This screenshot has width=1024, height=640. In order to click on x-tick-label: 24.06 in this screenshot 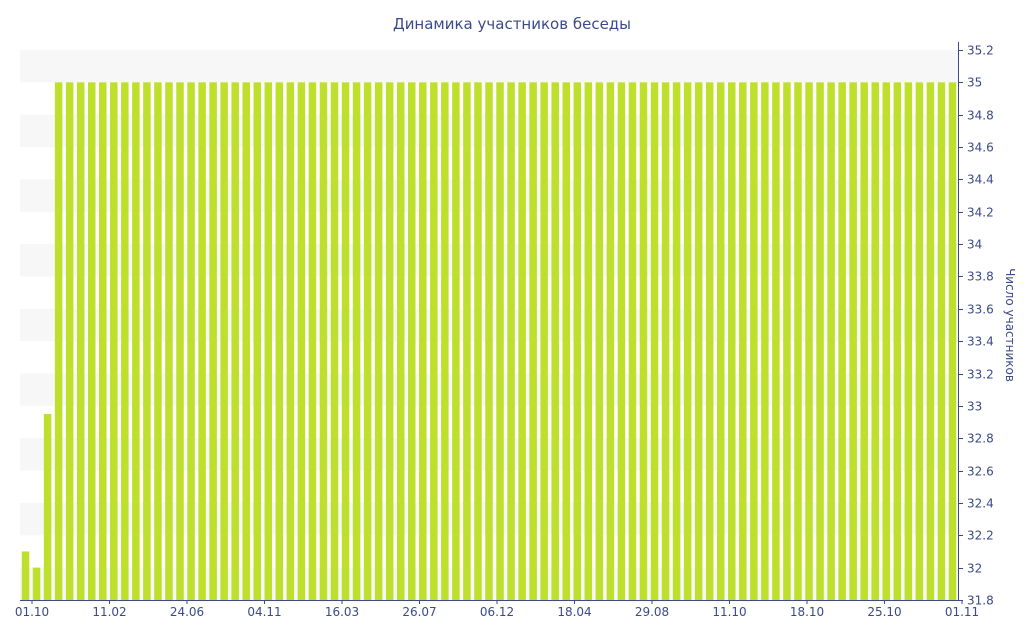, I will do `click(187, 612)`.